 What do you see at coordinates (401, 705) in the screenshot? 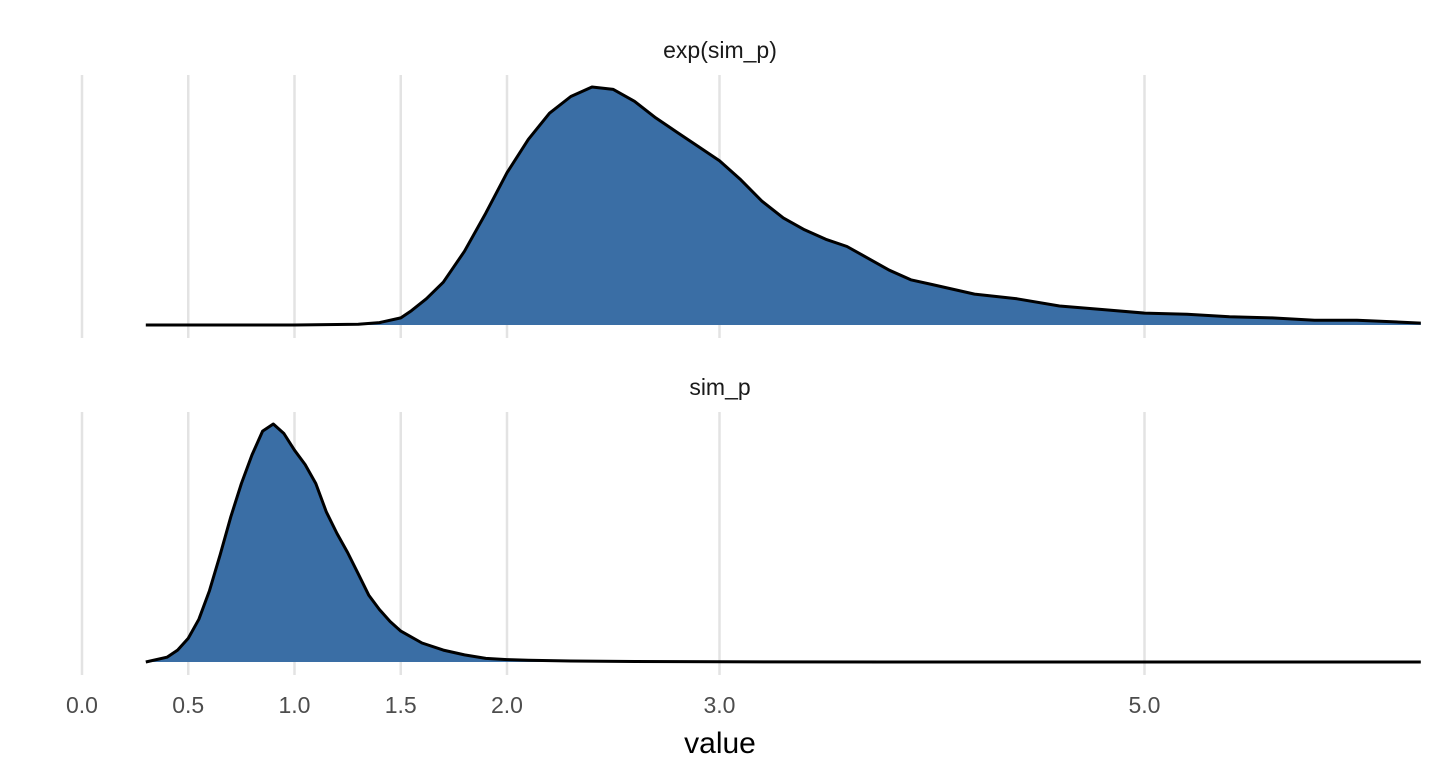
I see `x-tick-label-3: 1.5` at bounding box center [401, 705].